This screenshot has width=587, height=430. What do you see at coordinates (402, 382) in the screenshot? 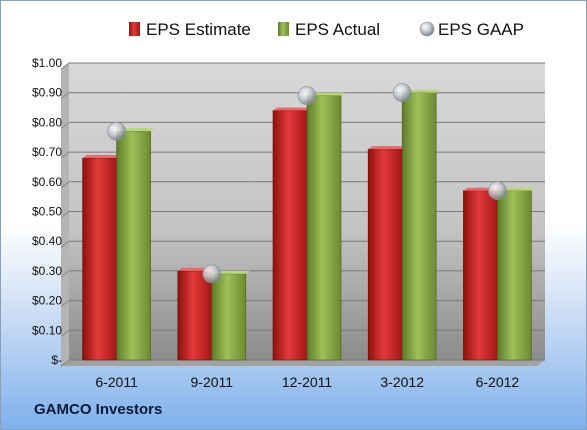
I see `x-tick-label: 3-2012` at bounding box center [402, 382].